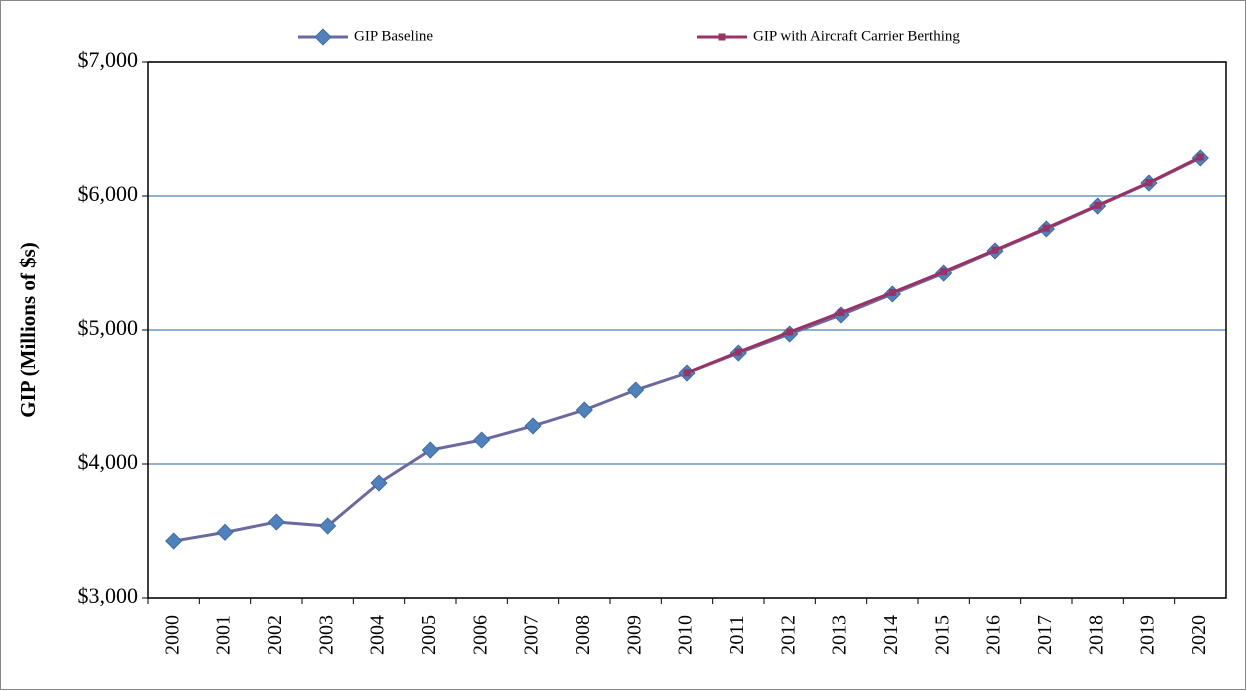  What do you see at coordinates (891, 635) in the screenshot?
I see `x-tick-label: 2014` at bounding box center [891, 635].